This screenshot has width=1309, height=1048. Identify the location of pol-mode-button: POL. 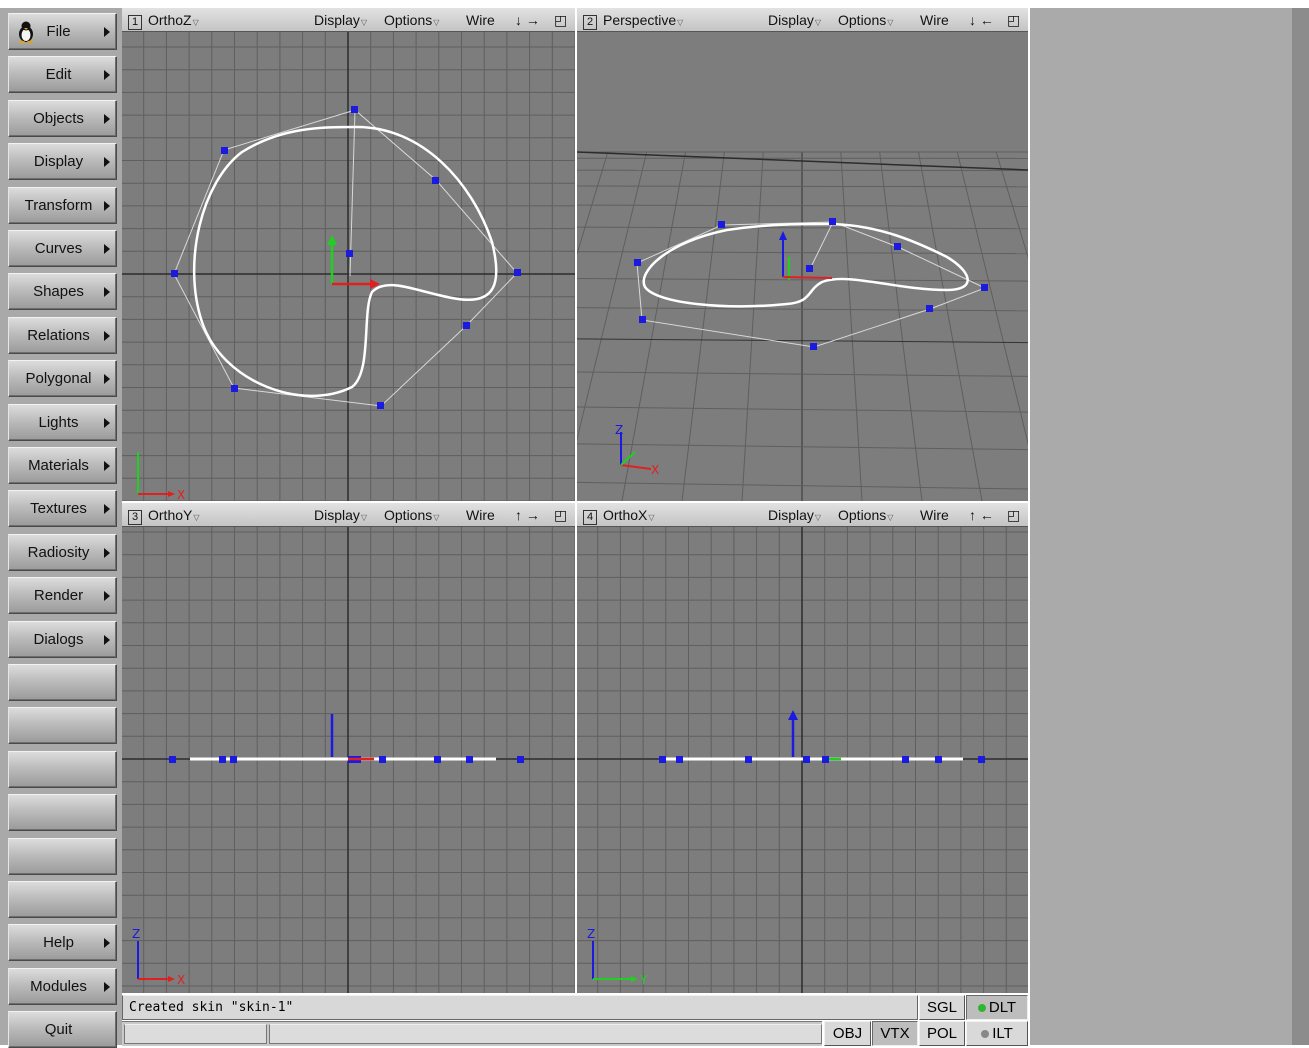
(942, 1033).